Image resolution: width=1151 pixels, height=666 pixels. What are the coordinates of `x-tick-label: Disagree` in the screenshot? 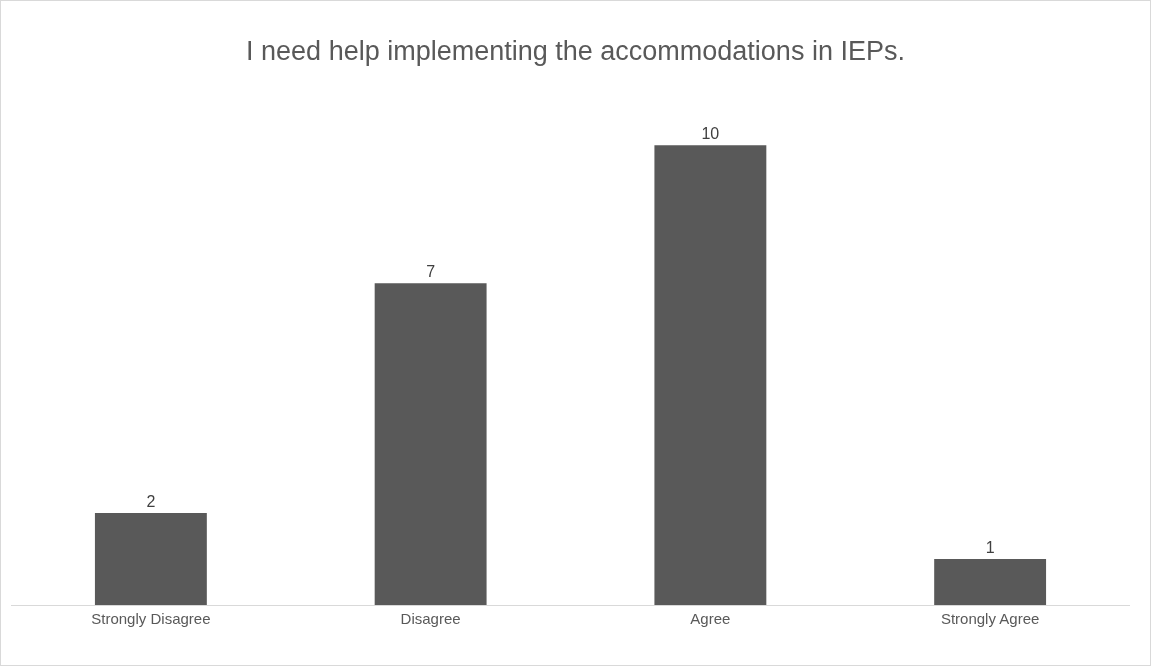 It's located at (430, 618).